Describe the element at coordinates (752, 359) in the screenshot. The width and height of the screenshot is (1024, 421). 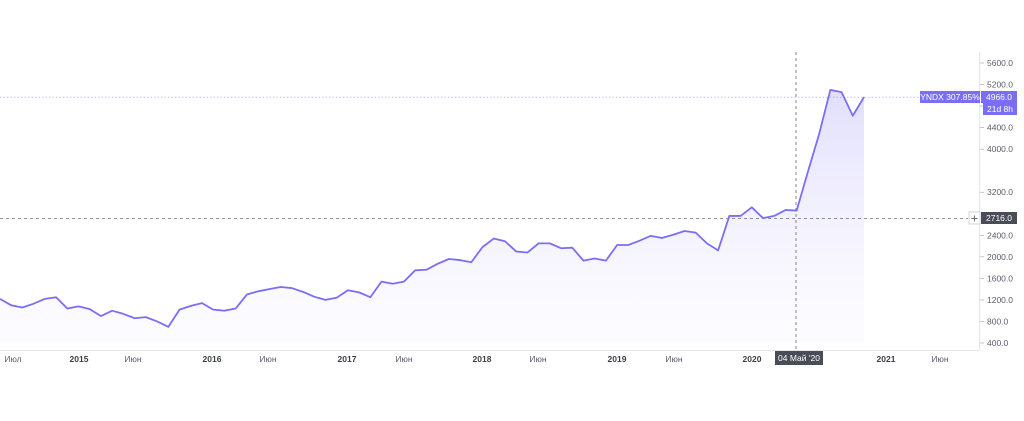
I see `x-tick-label: 2020` at that location.